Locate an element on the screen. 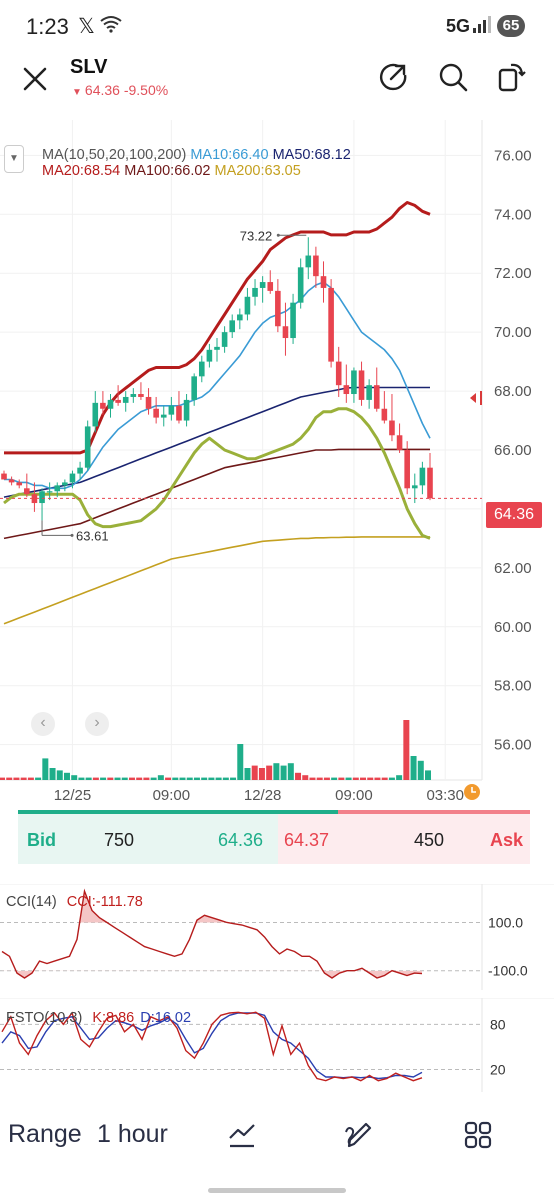 This screenshot has height=1200, width=554. network-type: 5G is located at coordinates (458, 26).